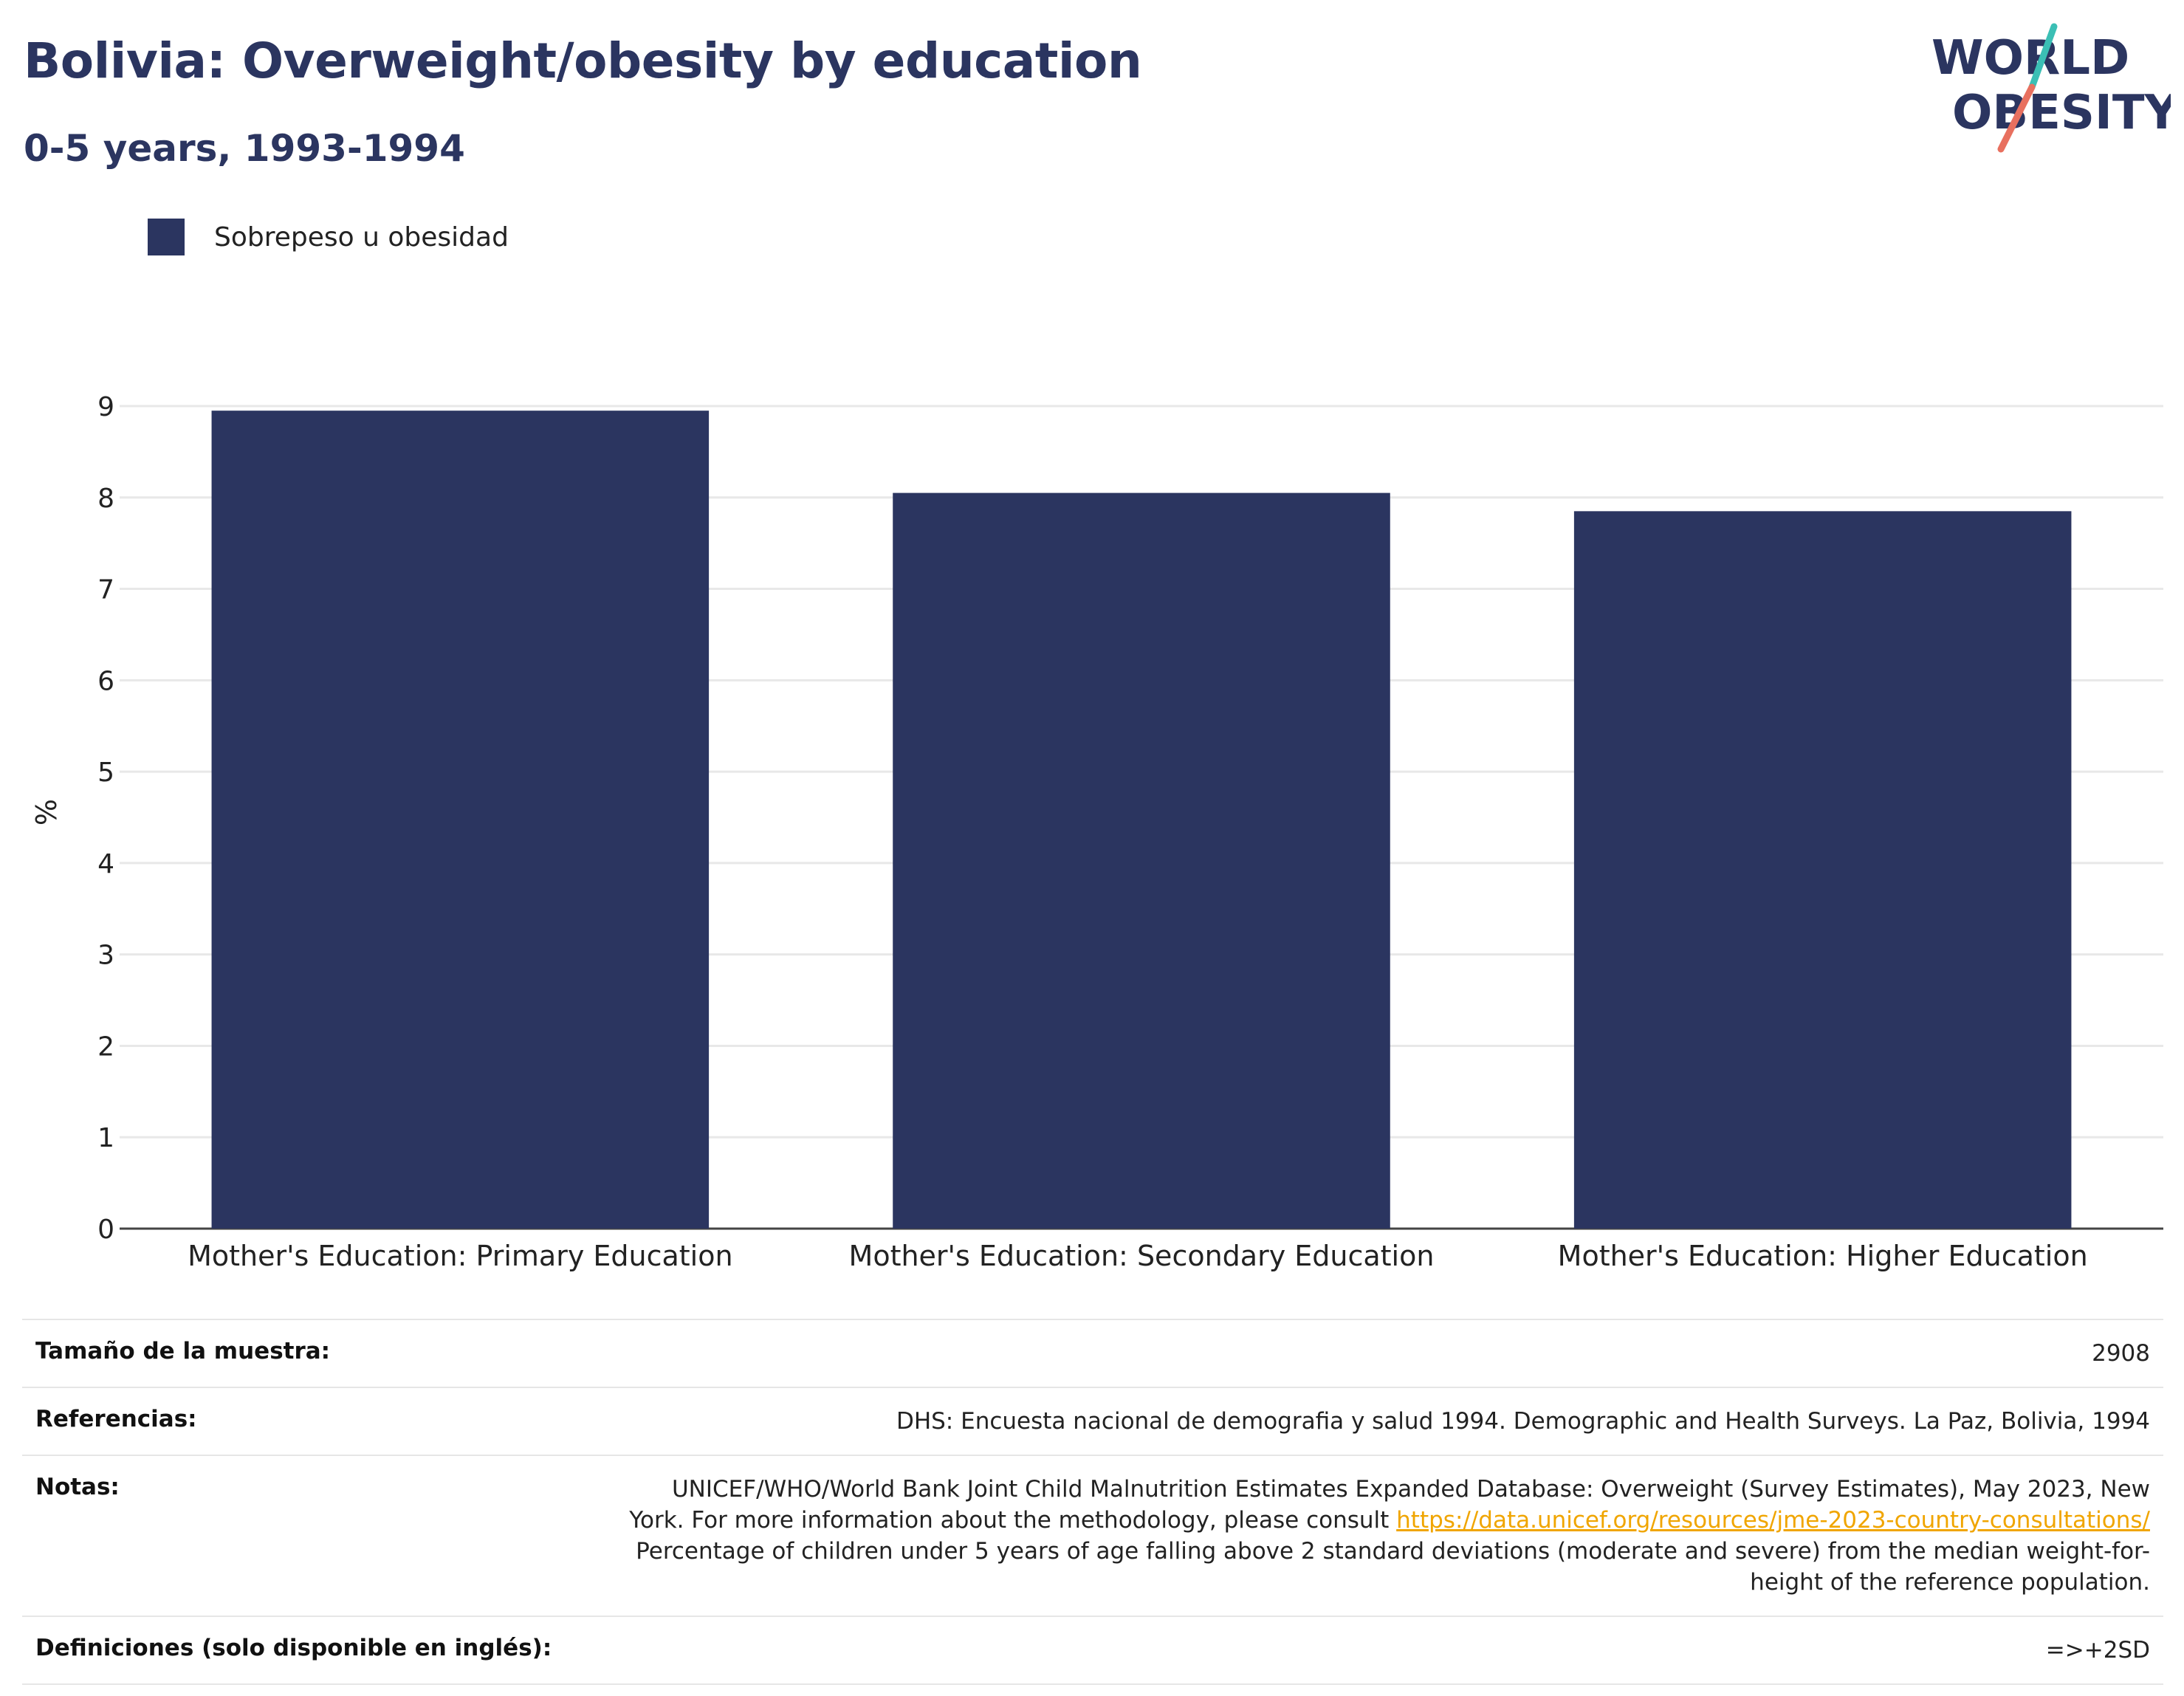  I want to click on logo-slash-coral, so click(2017, 118).